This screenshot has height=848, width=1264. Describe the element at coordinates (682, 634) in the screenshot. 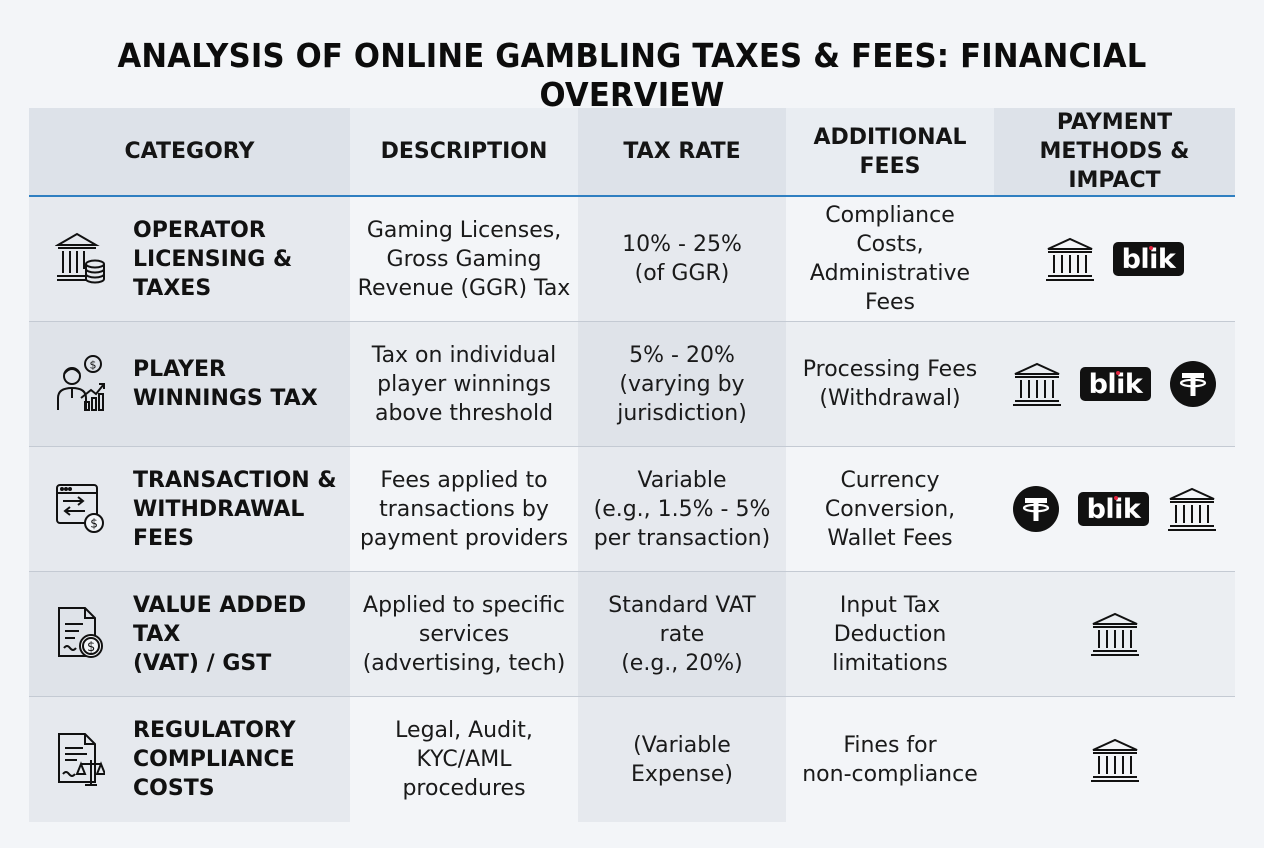

I see `tax-rate-cell: Standard VAT rate (e.g., 20%)` at that location.